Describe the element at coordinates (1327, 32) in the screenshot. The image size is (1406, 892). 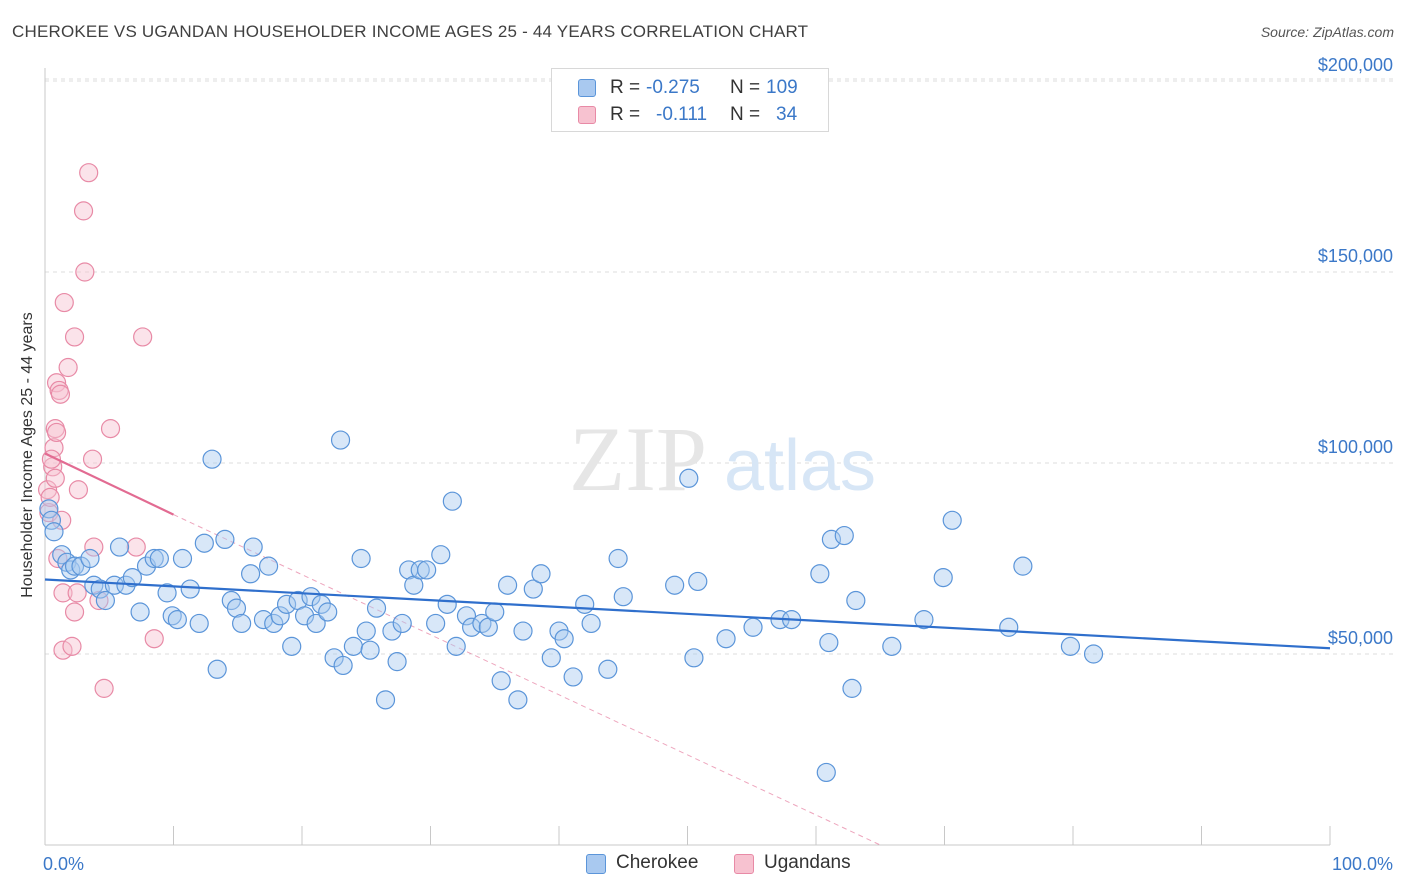
I see `source-note: Source: ZipAtlas.com` at that location.